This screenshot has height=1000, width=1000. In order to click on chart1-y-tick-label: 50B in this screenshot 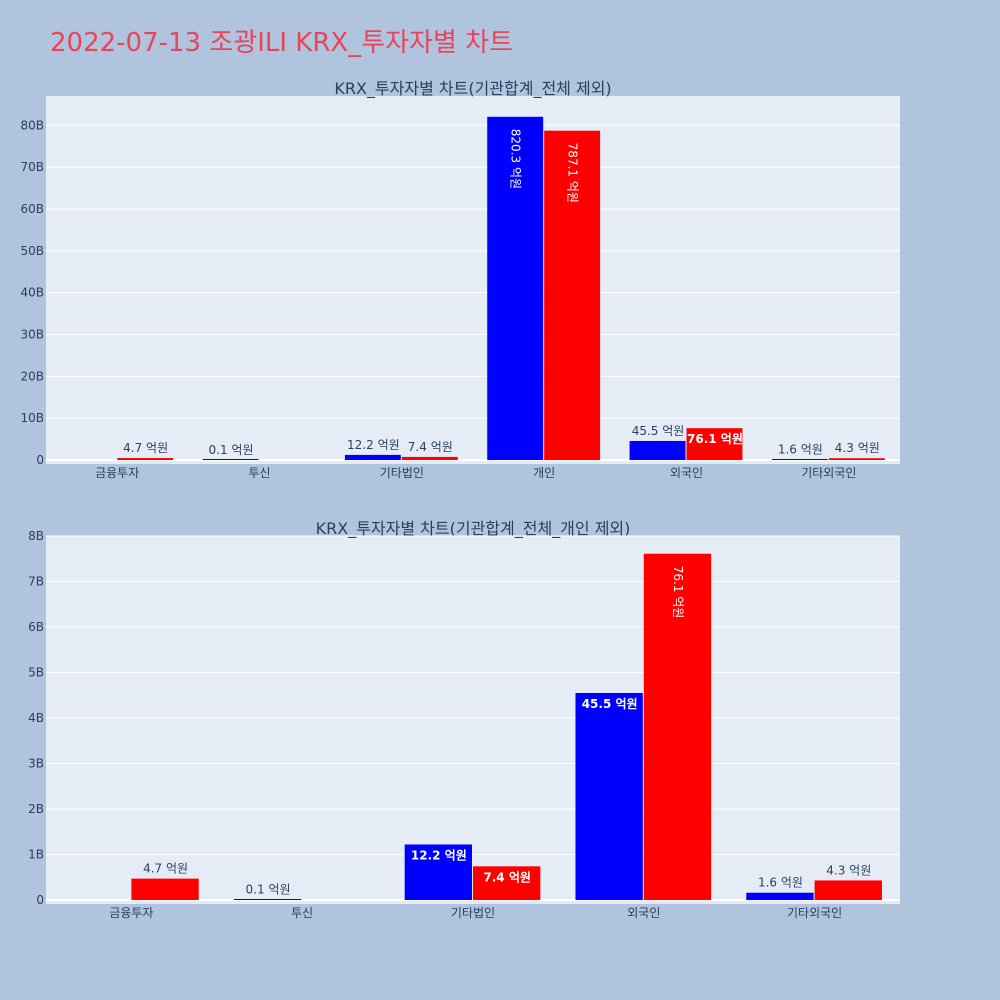, I will do `click(32, 251)`.